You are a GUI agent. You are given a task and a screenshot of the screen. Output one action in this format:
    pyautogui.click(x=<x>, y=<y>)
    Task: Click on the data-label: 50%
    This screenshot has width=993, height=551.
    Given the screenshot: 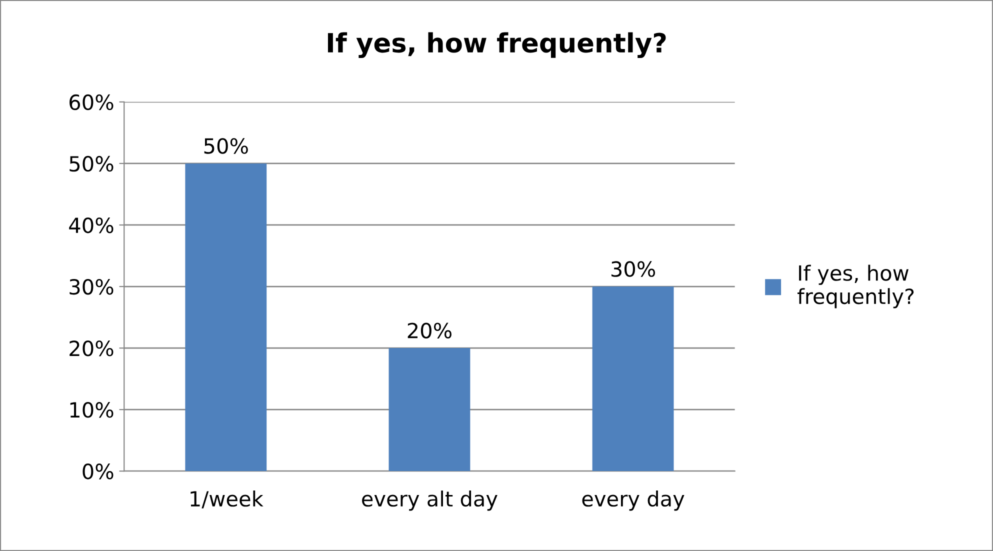 What is the action you would take?
    pyautogui.click(x=226, y=146)
    